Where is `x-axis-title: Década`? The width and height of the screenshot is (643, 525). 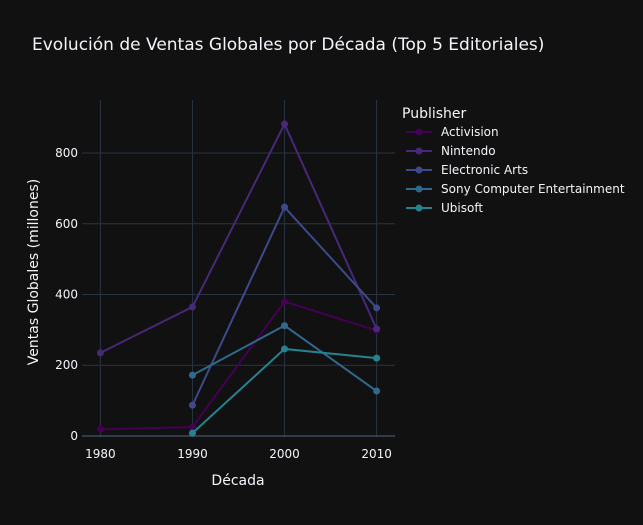
x-axis-title: Década is located at coordinates (237, 481).